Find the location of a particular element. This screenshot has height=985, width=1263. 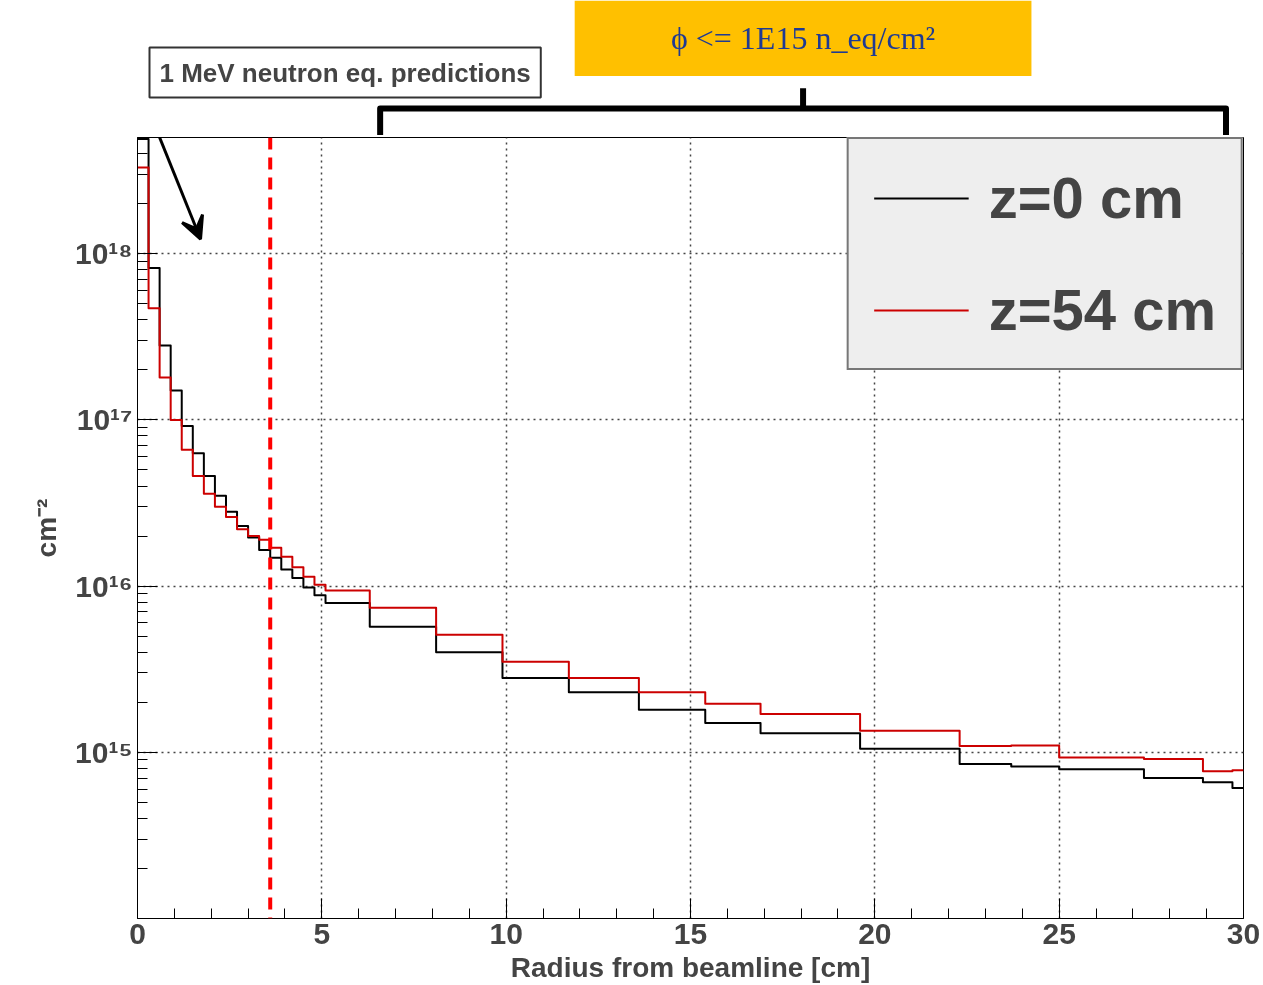

y-axis-title: cm⁻² is located at coordinates (46, 528).